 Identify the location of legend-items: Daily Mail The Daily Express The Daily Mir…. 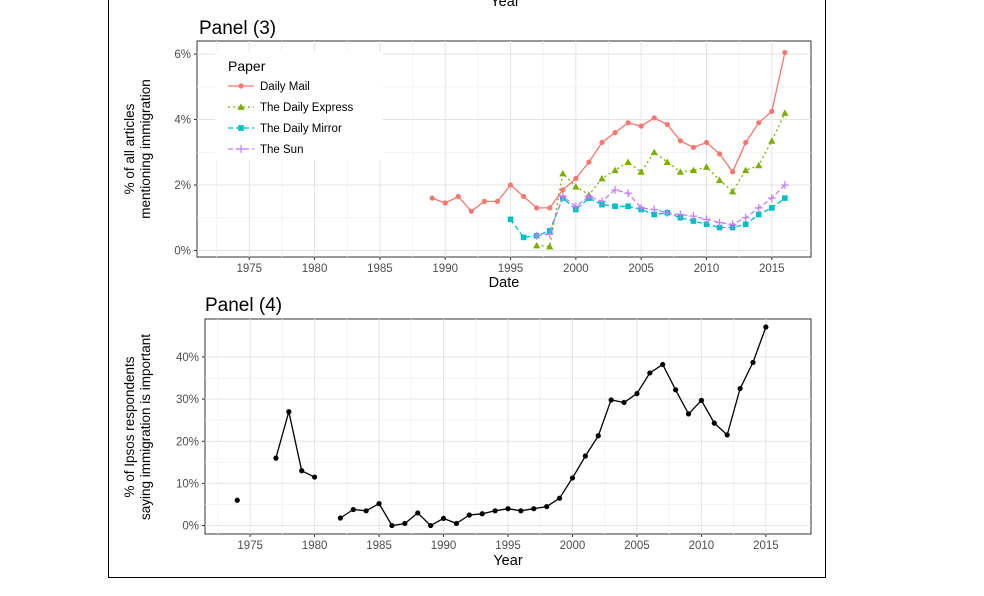
(291, 118).